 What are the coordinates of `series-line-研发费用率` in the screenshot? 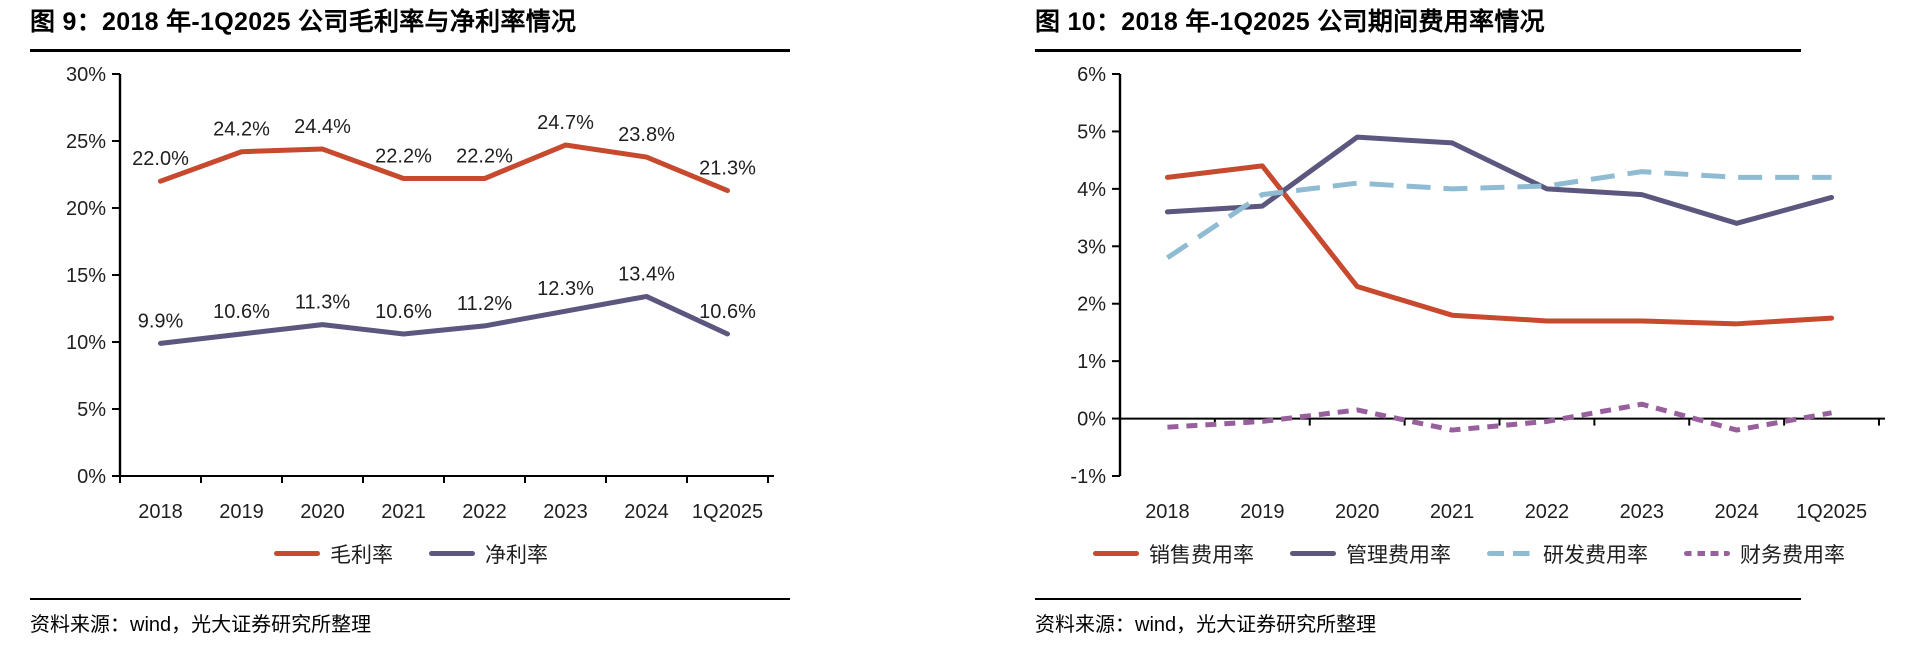 It's located at (1499, 214).